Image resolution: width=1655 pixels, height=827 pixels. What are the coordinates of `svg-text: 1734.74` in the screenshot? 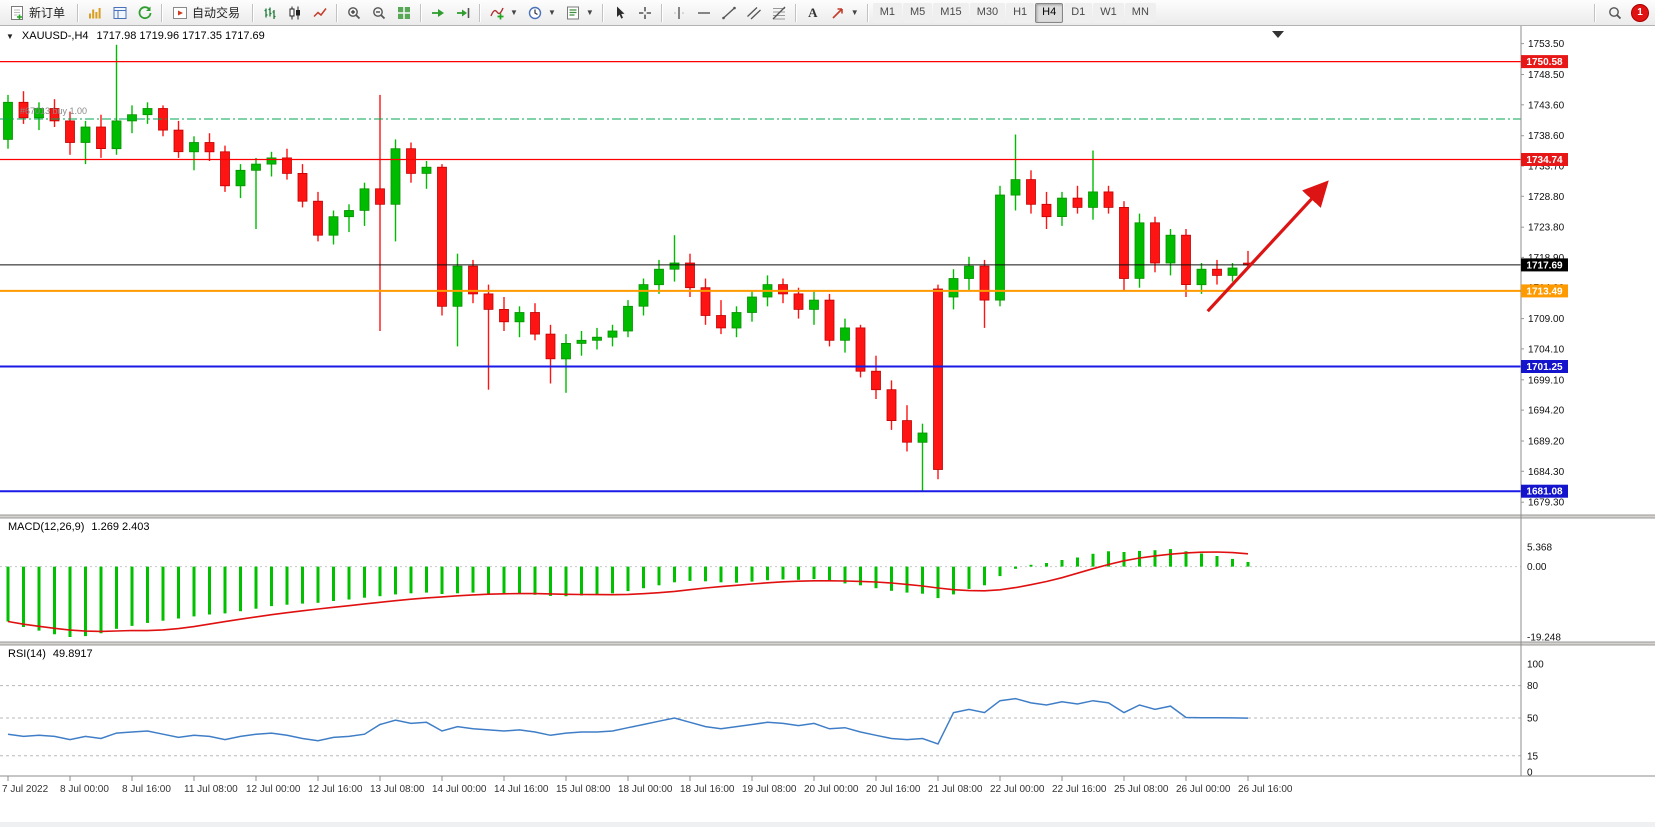 It's located at (1544, 160).